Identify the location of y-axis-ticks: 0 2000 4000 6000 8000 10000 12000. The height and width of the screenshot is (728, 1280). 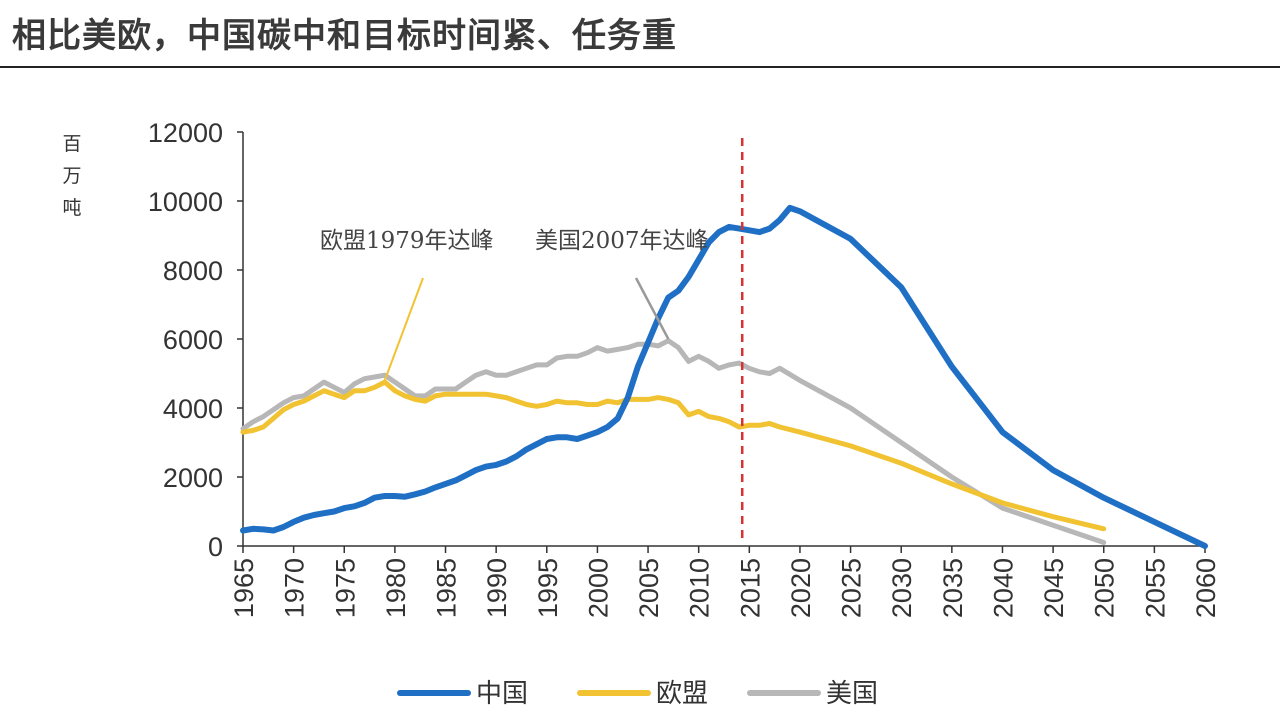
(195, 340).